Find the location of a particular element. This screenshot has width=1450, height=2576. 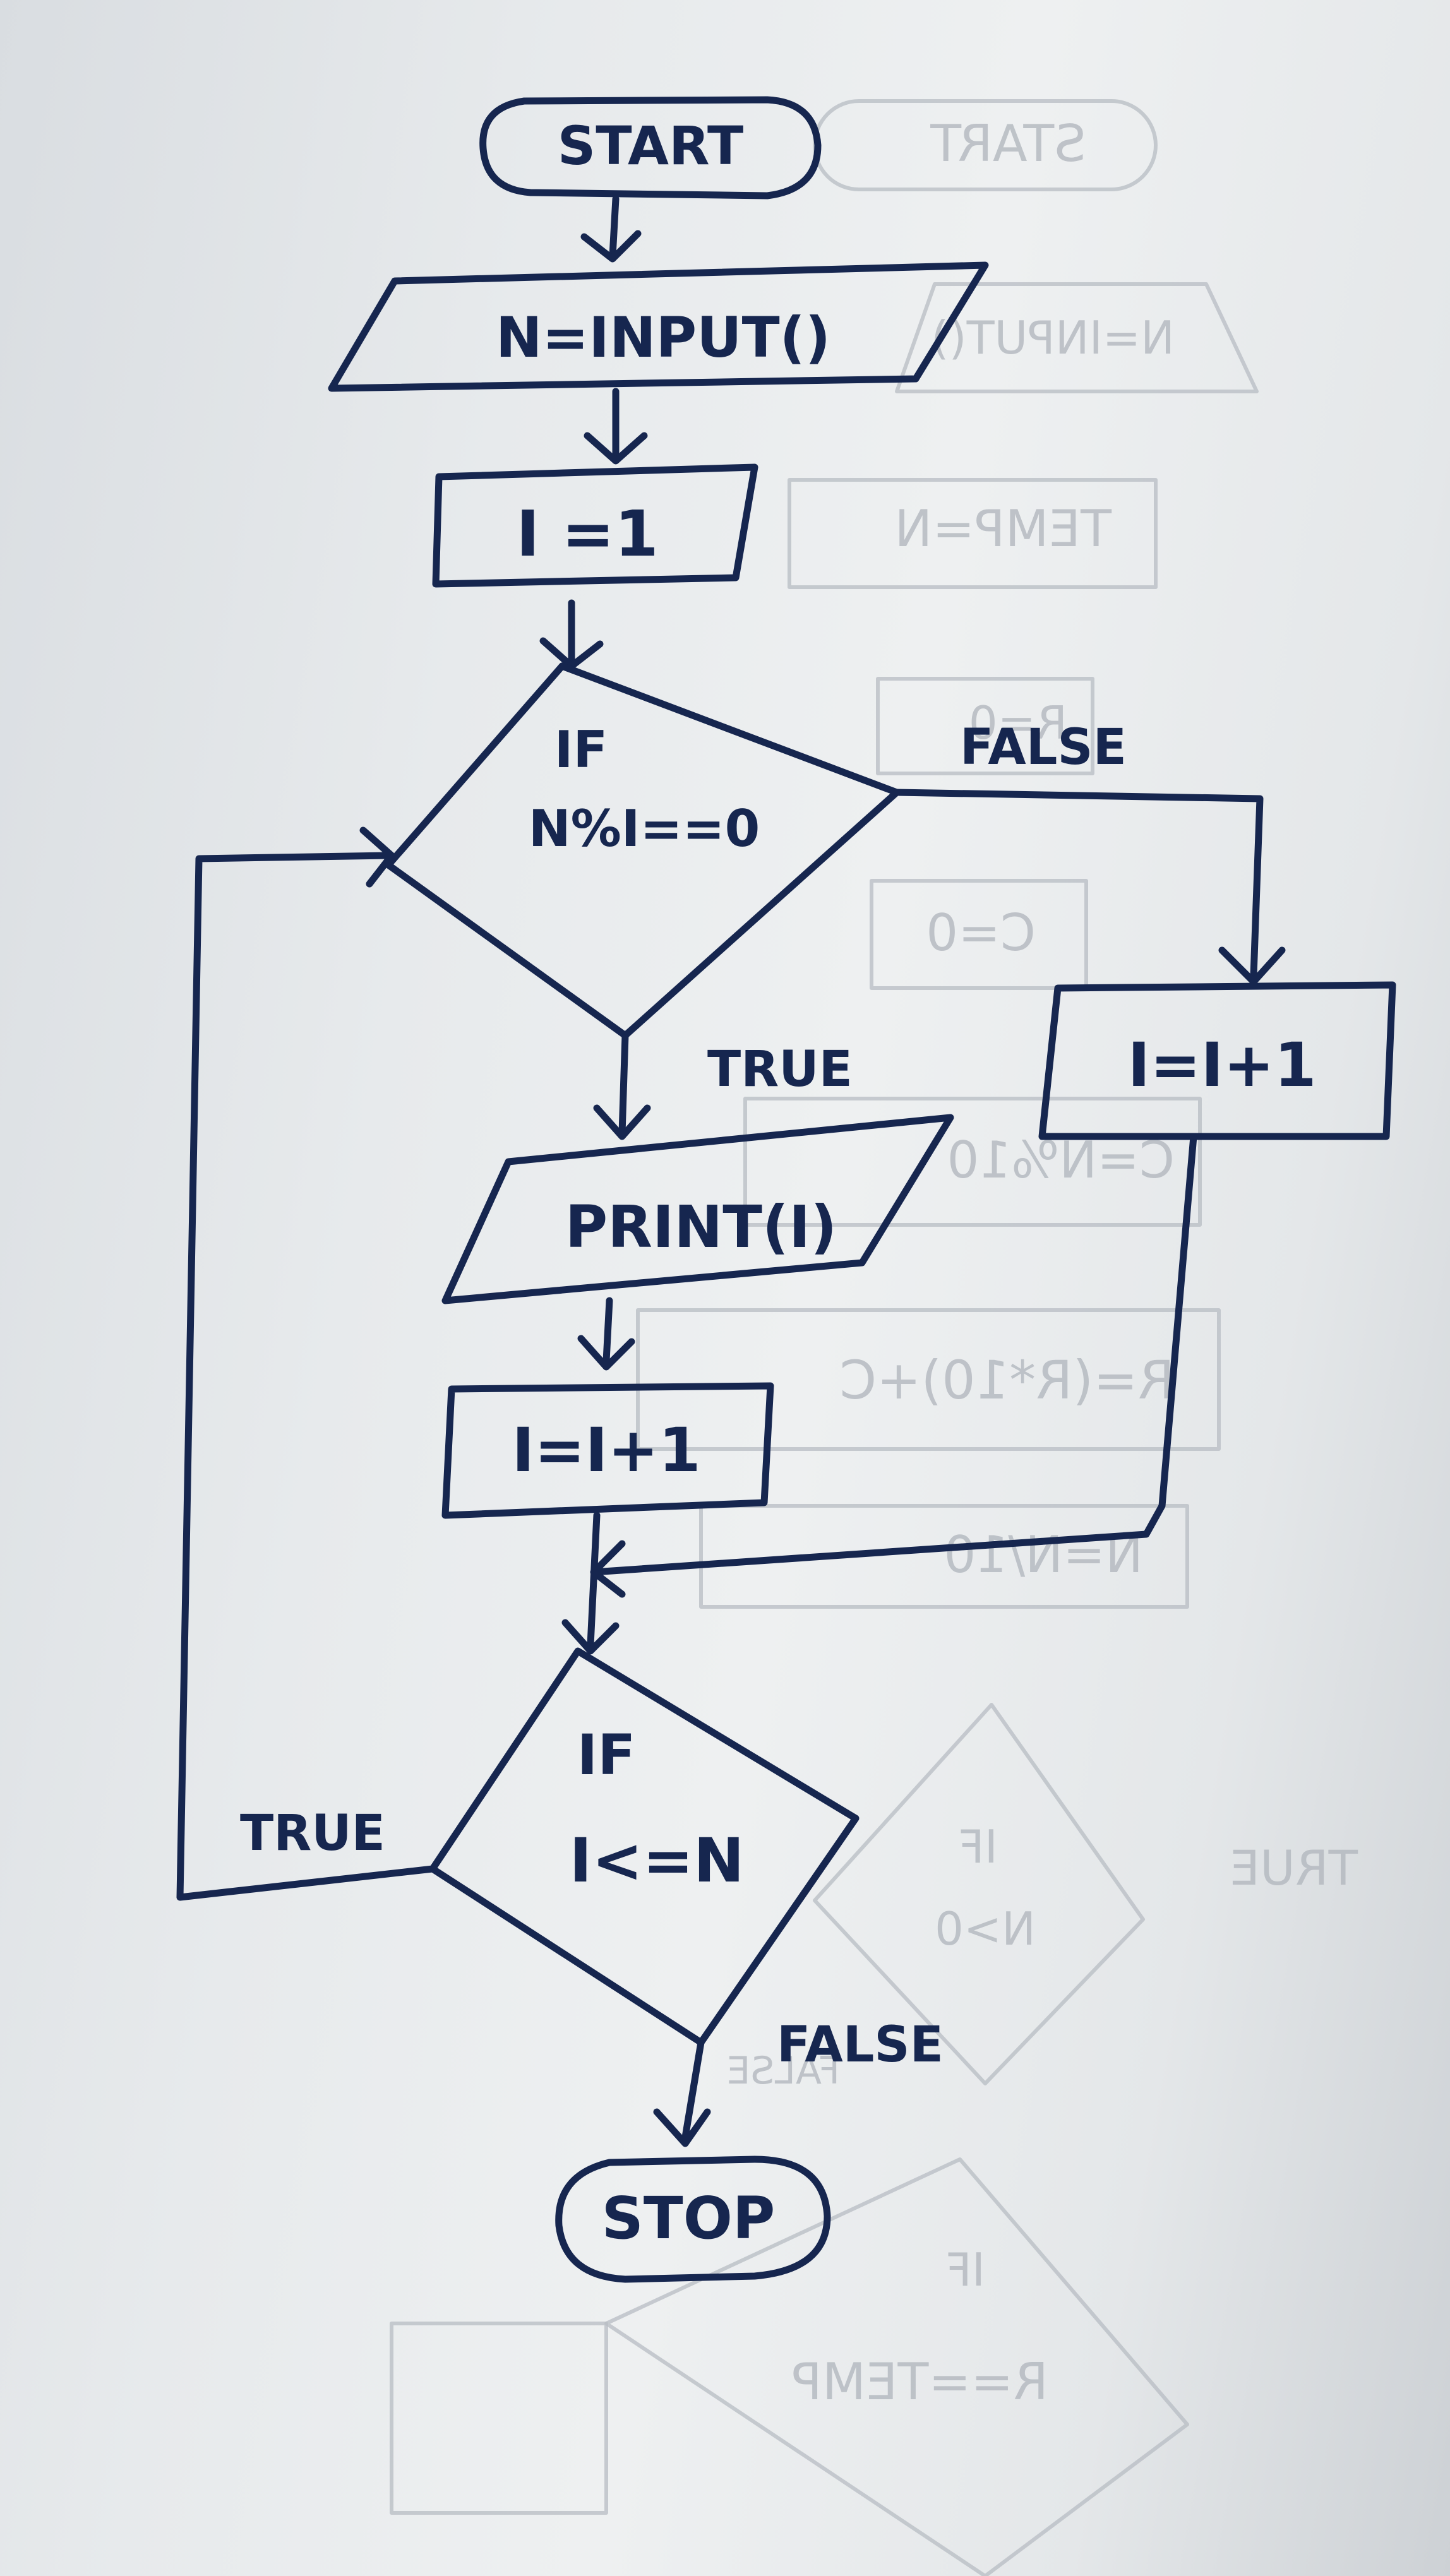

ghost-if1-true: TRUE is located at coordinates (1294, 1868).